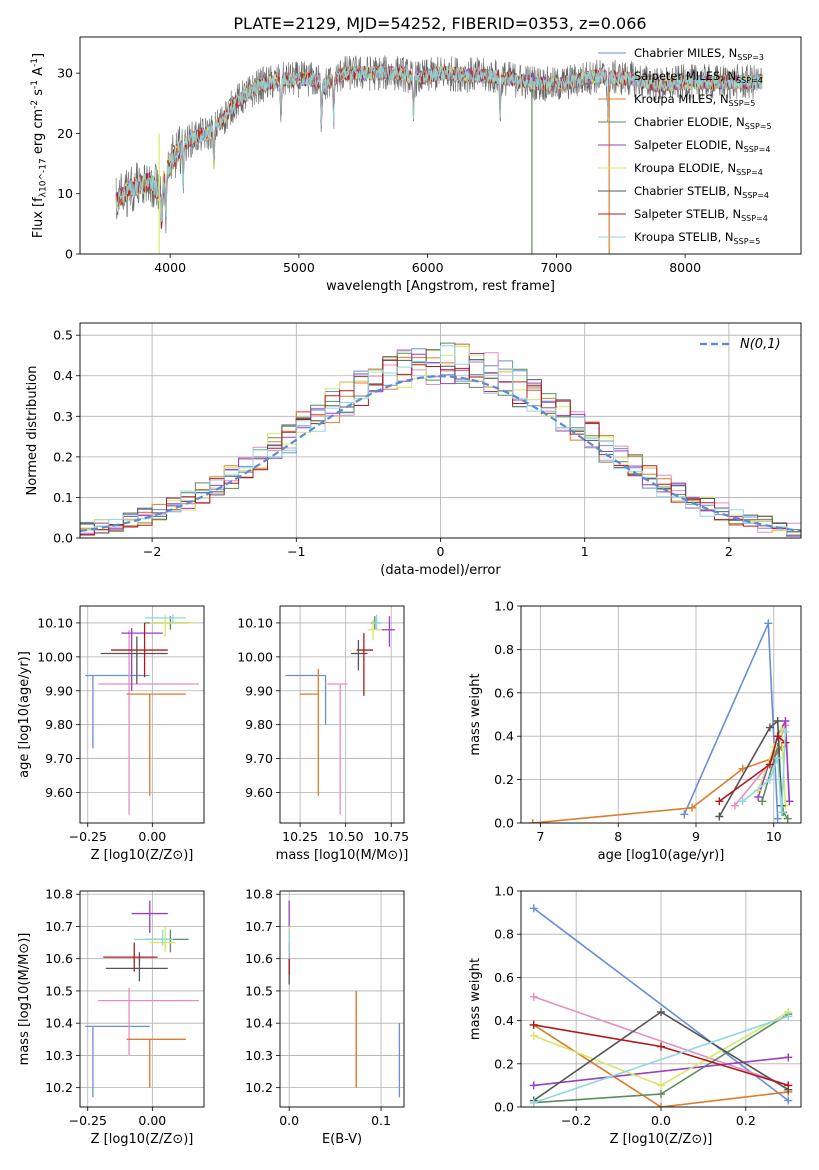  I want to click on y-tick-label: 0, so click(69, 254).